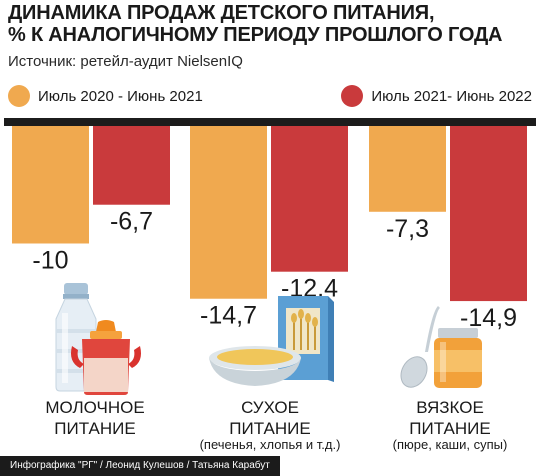  Describe the element at coordinates (451, 96) in the screenshot. I see `legend-label-period-2: Июль 2021- Июнь 2022` at that location.